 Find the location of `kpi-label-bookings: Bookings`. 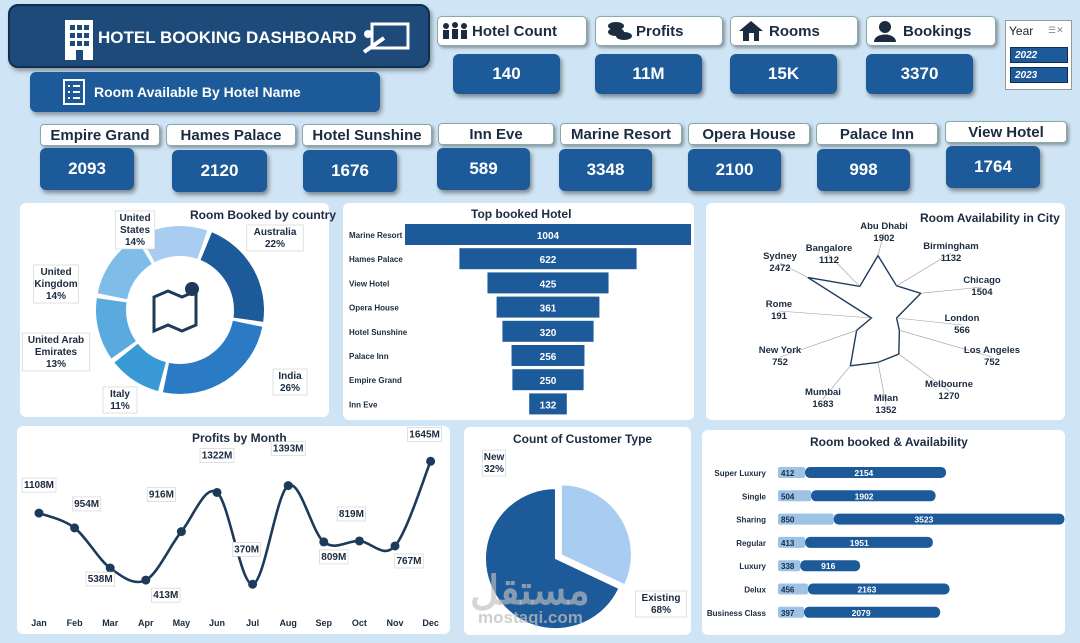

kpi-label-bookings: Bookings is located at coordinates (931, 31).